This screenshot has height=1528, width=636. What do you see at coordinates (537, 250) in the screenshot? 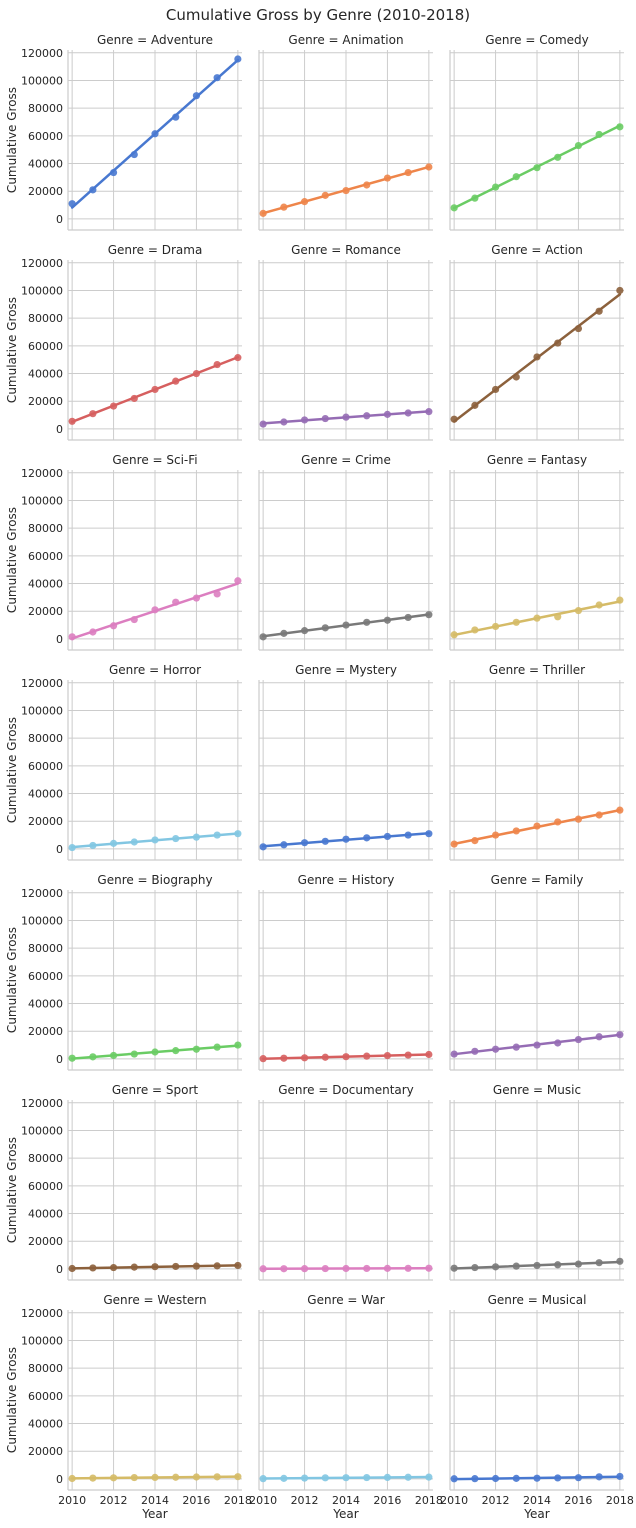
I see `facet-title: Genre = Action` at bounding box center [537, 250].